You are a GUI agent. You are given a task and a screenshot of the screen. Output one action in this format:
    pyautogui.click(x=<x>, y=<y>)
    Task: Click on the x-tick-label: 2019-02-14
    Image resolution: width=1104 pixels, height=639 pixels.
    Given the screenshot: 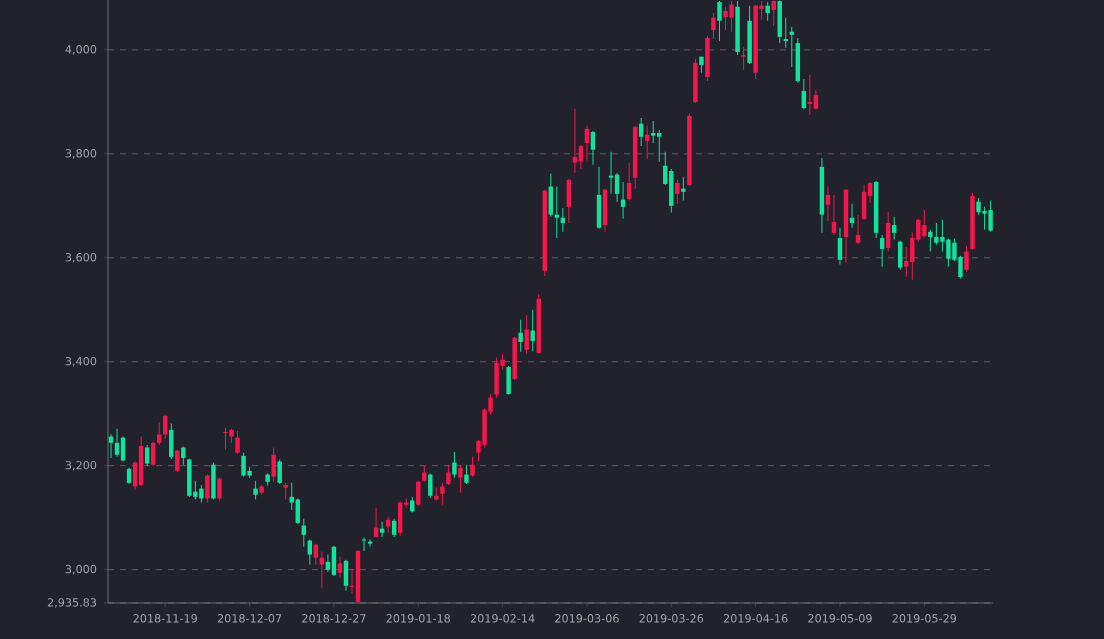 What is the action you would take?
    pyautogui.click(x=502, y=618)
    